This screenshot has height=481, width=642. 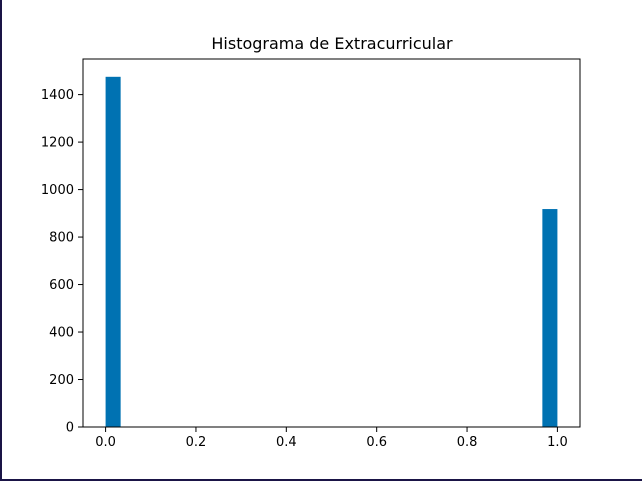 I want to click on y-tick-label-1: 200, so click(x=61, y=380).